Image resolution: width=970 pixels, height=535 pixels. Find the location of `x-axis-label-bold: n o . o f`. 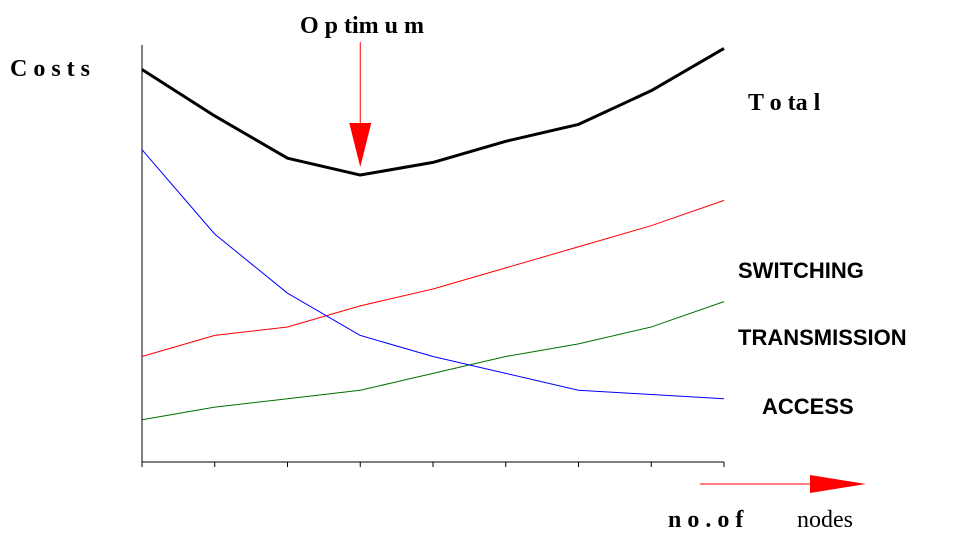

x-axis-label-bold: n o . o f is located at coordinates (706, 520).